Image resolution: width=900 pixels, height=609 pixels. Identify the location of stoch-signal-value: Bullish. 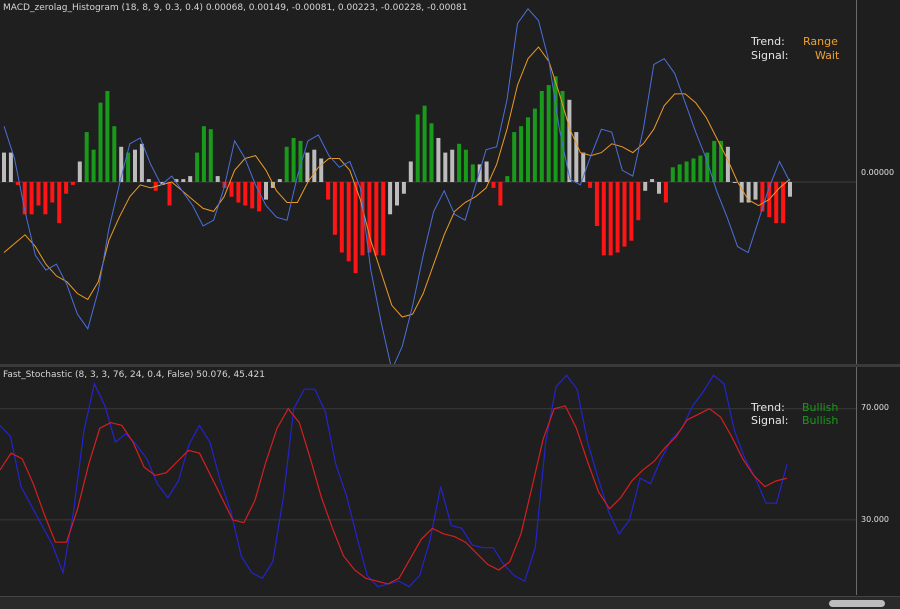
(820, 420).